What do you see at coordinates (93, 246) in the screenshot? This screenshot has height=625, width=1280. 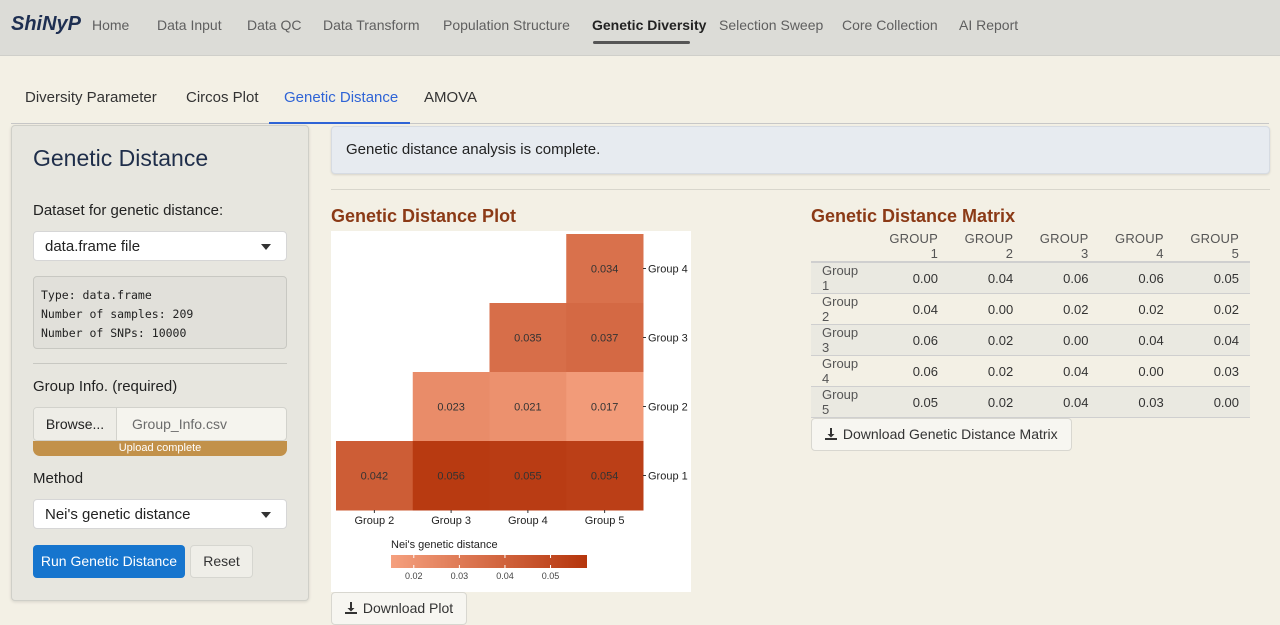 I see `dataset-select-value: data.frame file` at bounding box center [93, 246].